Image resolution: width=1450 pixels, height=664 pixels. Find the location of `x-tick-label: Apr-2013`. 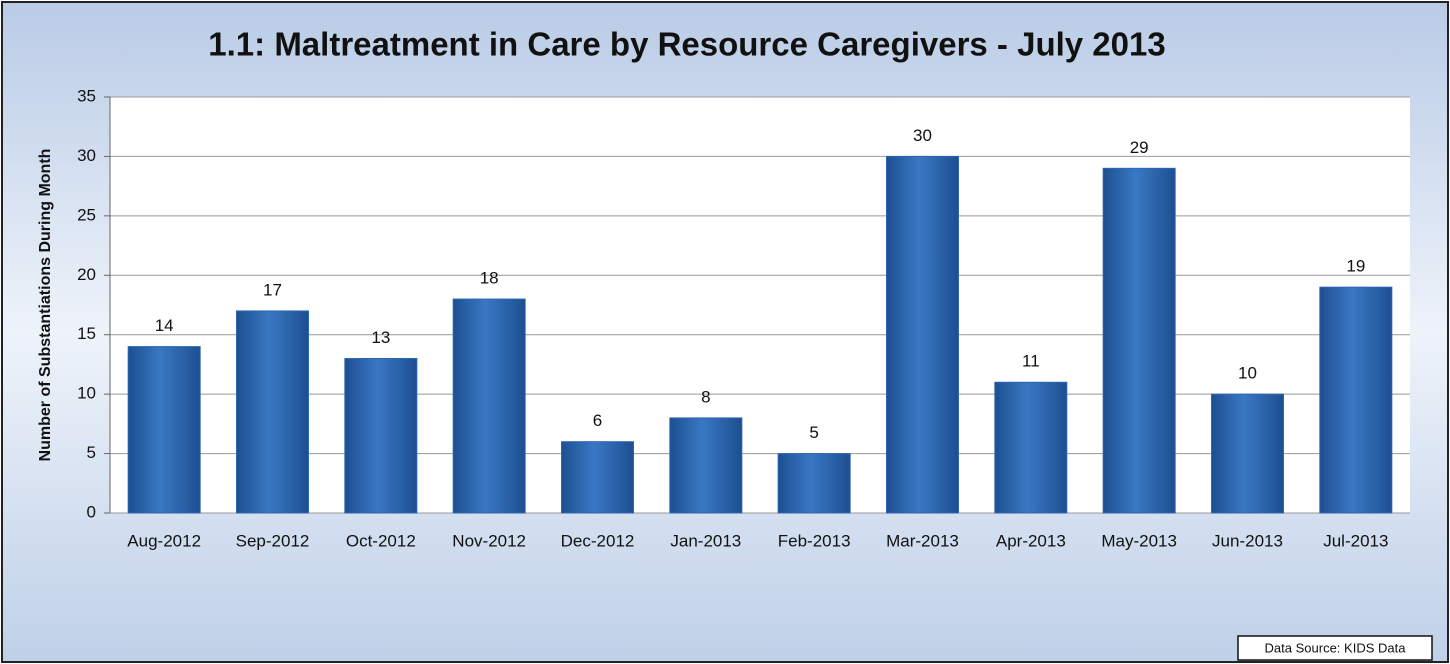

x-tick-label: Apr-2013 is located at coordinates (1031, 540).